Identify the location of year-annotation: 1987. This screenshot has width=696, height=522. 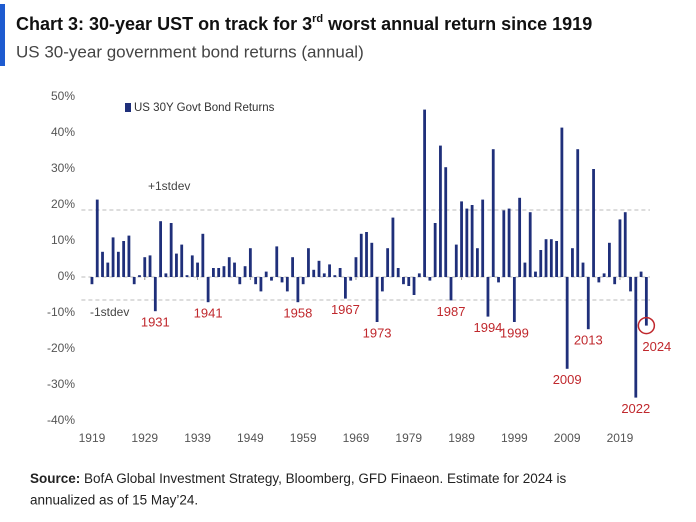
(451, 311).